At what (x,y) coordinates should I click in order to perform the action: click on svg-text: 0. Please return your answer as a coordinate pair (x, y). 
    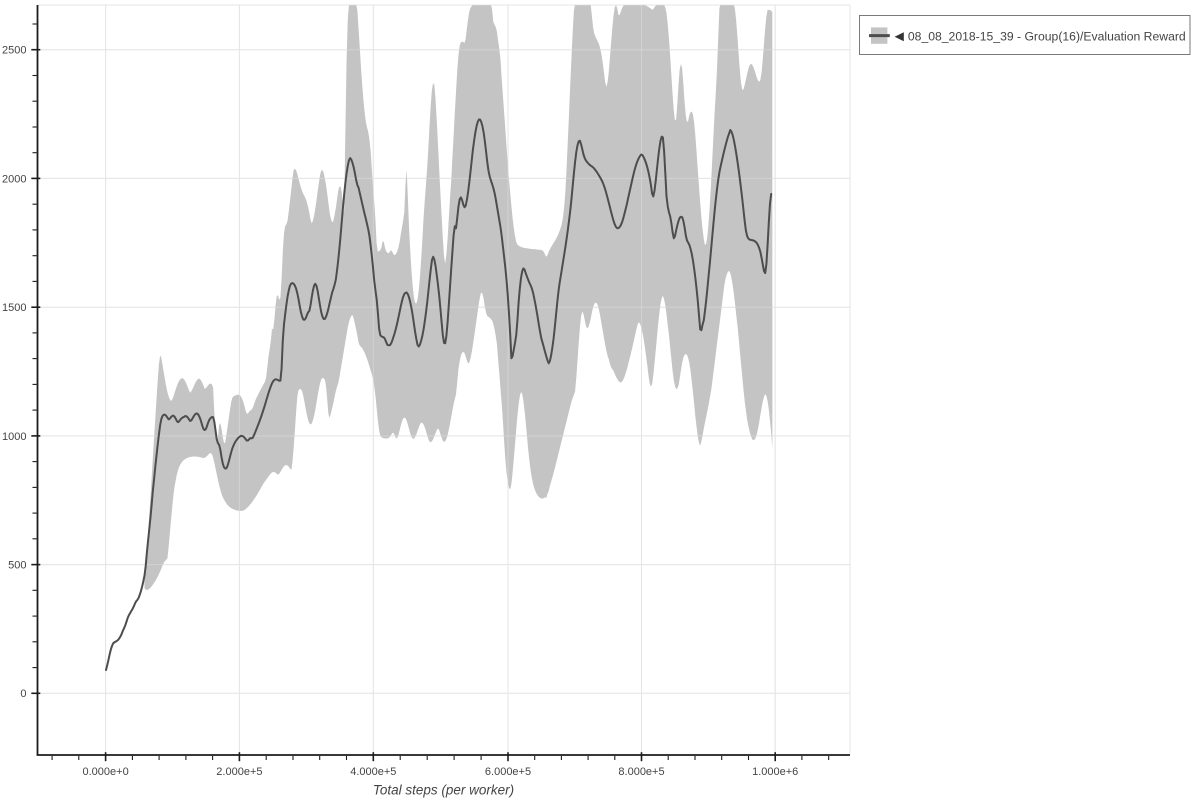
    Looking at the image, I should click on (23, 694).